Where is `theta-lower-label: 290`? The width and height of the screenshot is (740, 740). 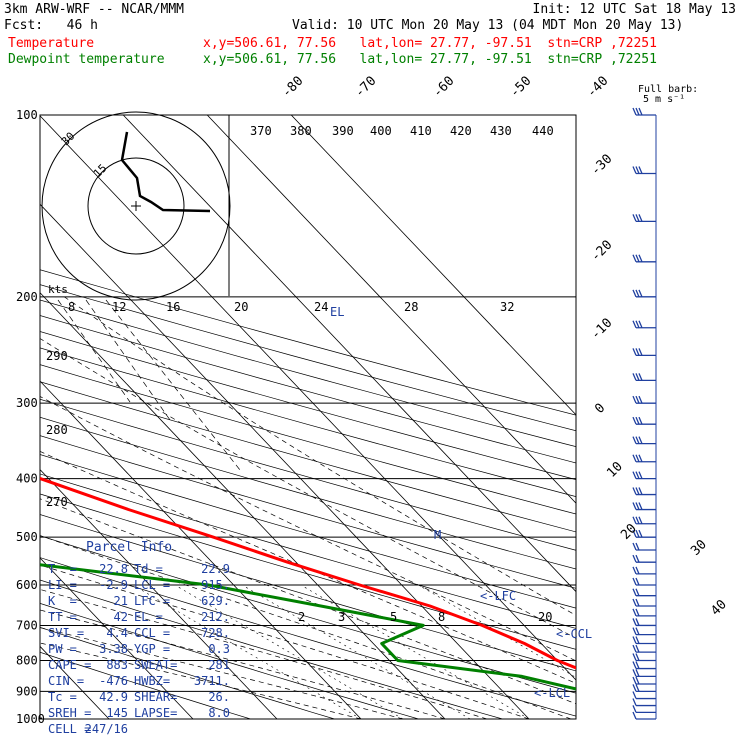
theta-lower-label: 290 is located at coordinates (57, 356).